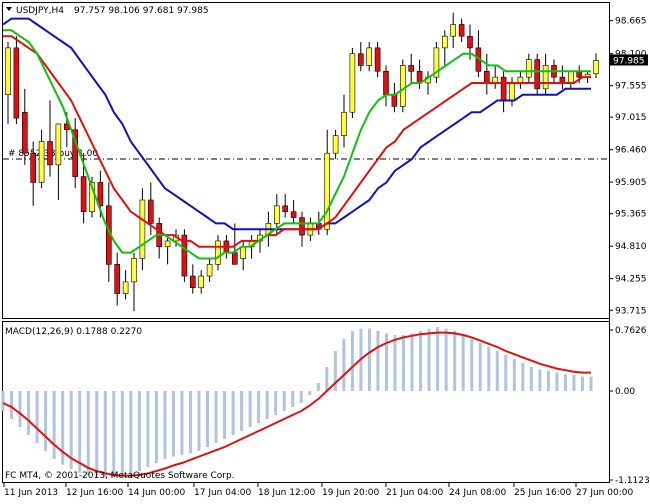 Image resolution: width=650 pixels, height=504 pixels. I want to click on order-line: # 8552.38 buy 1.00, so click(306, 154).